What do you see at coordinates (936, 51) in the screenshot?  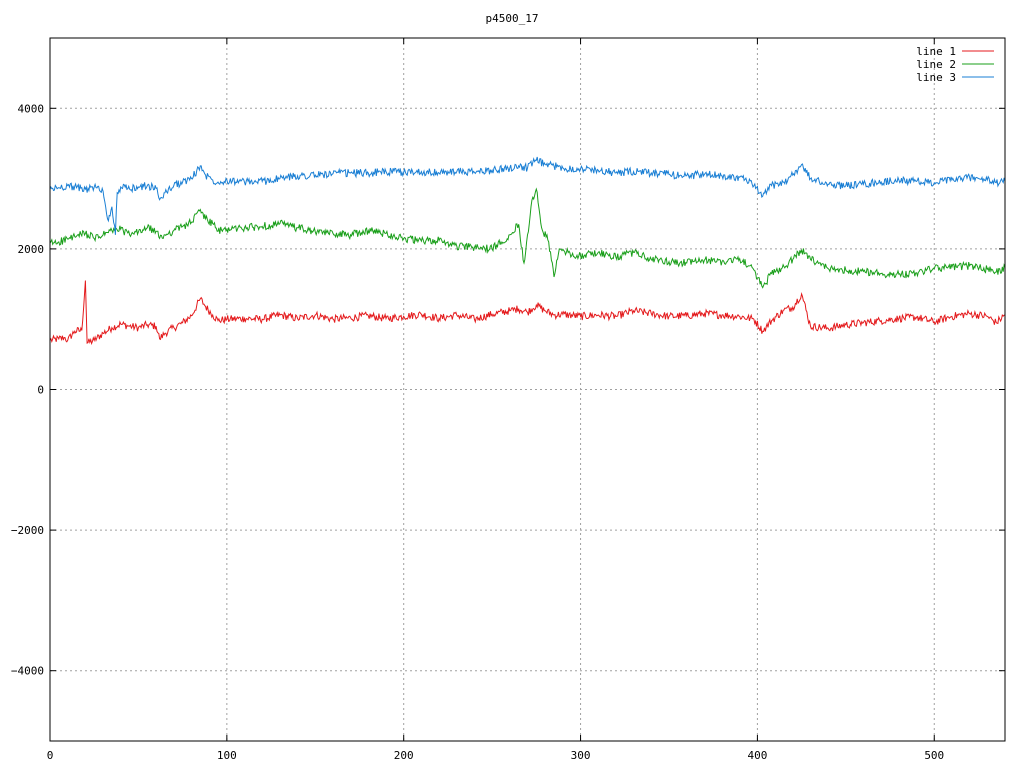 I see `legend-label: line 1` at bounding box center [936, 51].